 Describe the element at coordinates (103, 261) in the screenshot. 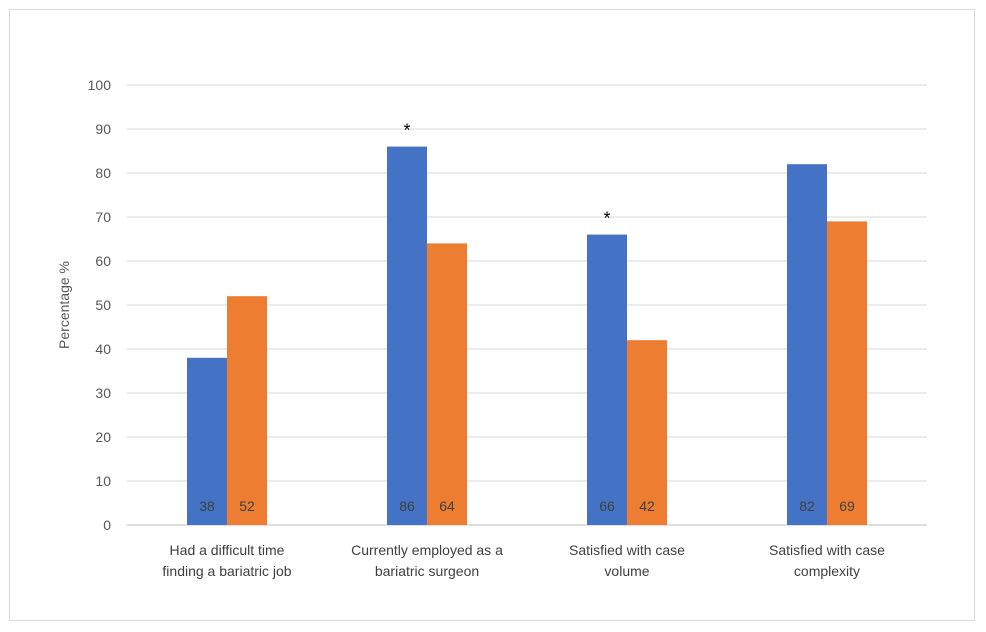

I see `y-tick-label: 60` at that location.